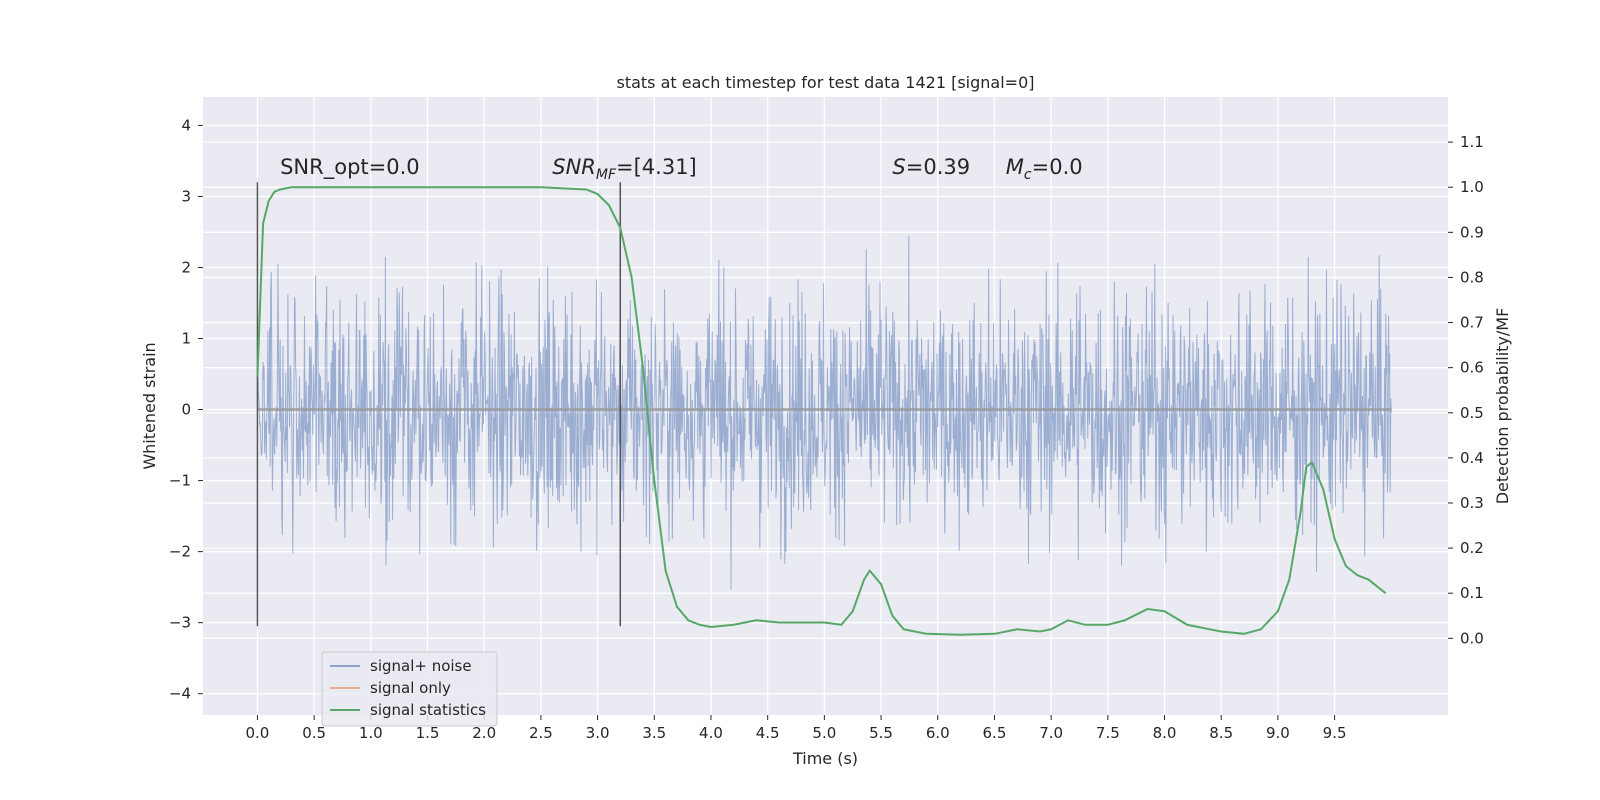  What do you see at coordinates (186, 125) in the screenshot?
I see `y-tick-label: 4` at bounding box center [186, 125].